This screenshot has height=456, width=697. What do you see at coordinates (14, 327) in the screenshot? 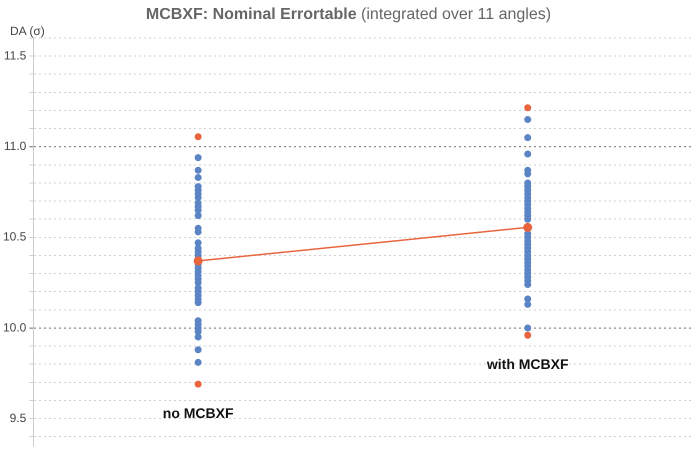
I see `y-tick-label: 10.0` at bounding box center [14, 327].